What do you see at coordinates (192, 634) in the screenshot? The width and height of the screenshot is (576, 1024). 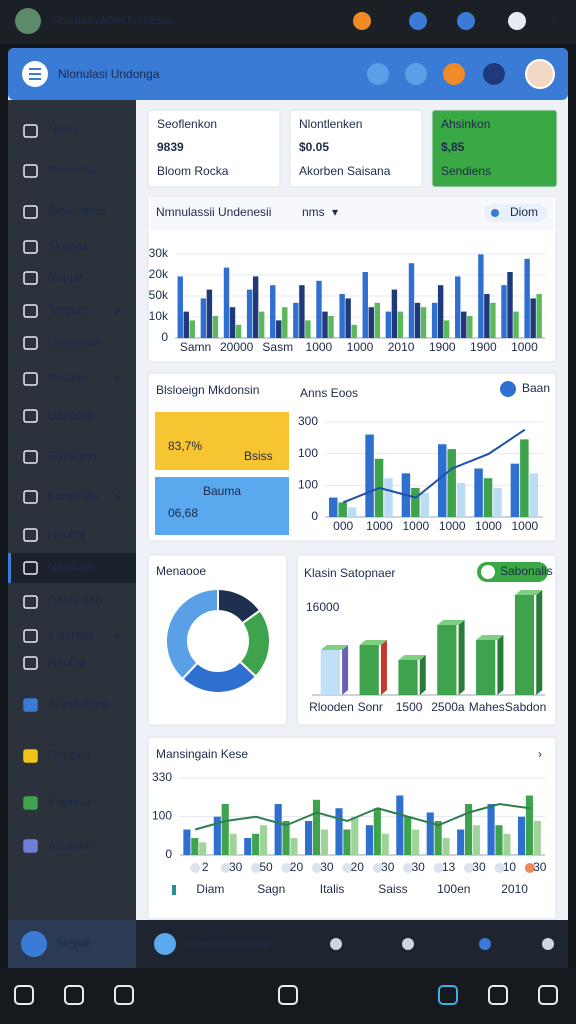 I see `donut-segment` at bounding box center [192, 634].